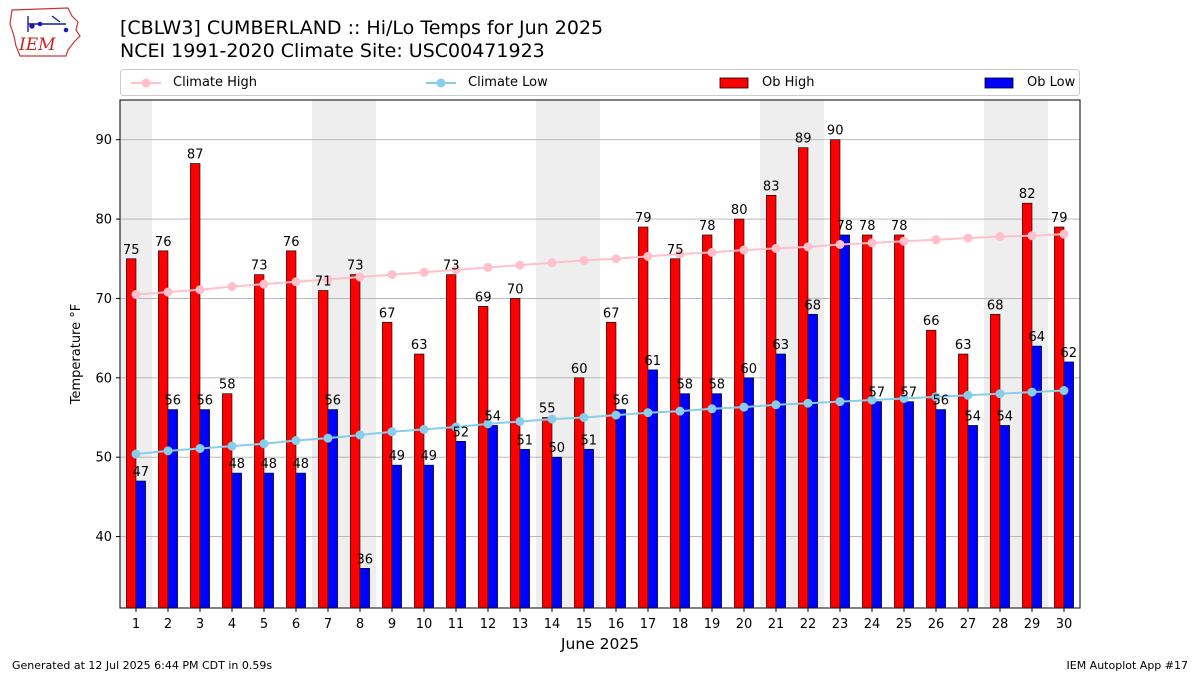  I want to click on y-tick-label: 70, so click(103, 299).